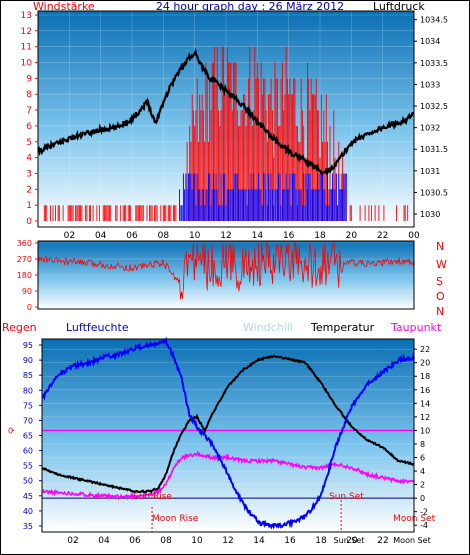 The image size is (470, 555). I want to click on humidity-tick-label: 55, so click(28, 466).